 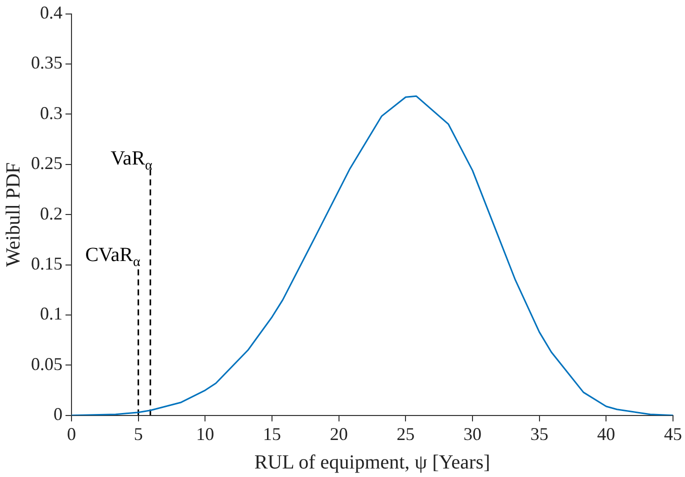 What do you see at coordinates (71, 434) in the screenshot?
I see `x-tick-label: 0` at bounding box center [71, 434].